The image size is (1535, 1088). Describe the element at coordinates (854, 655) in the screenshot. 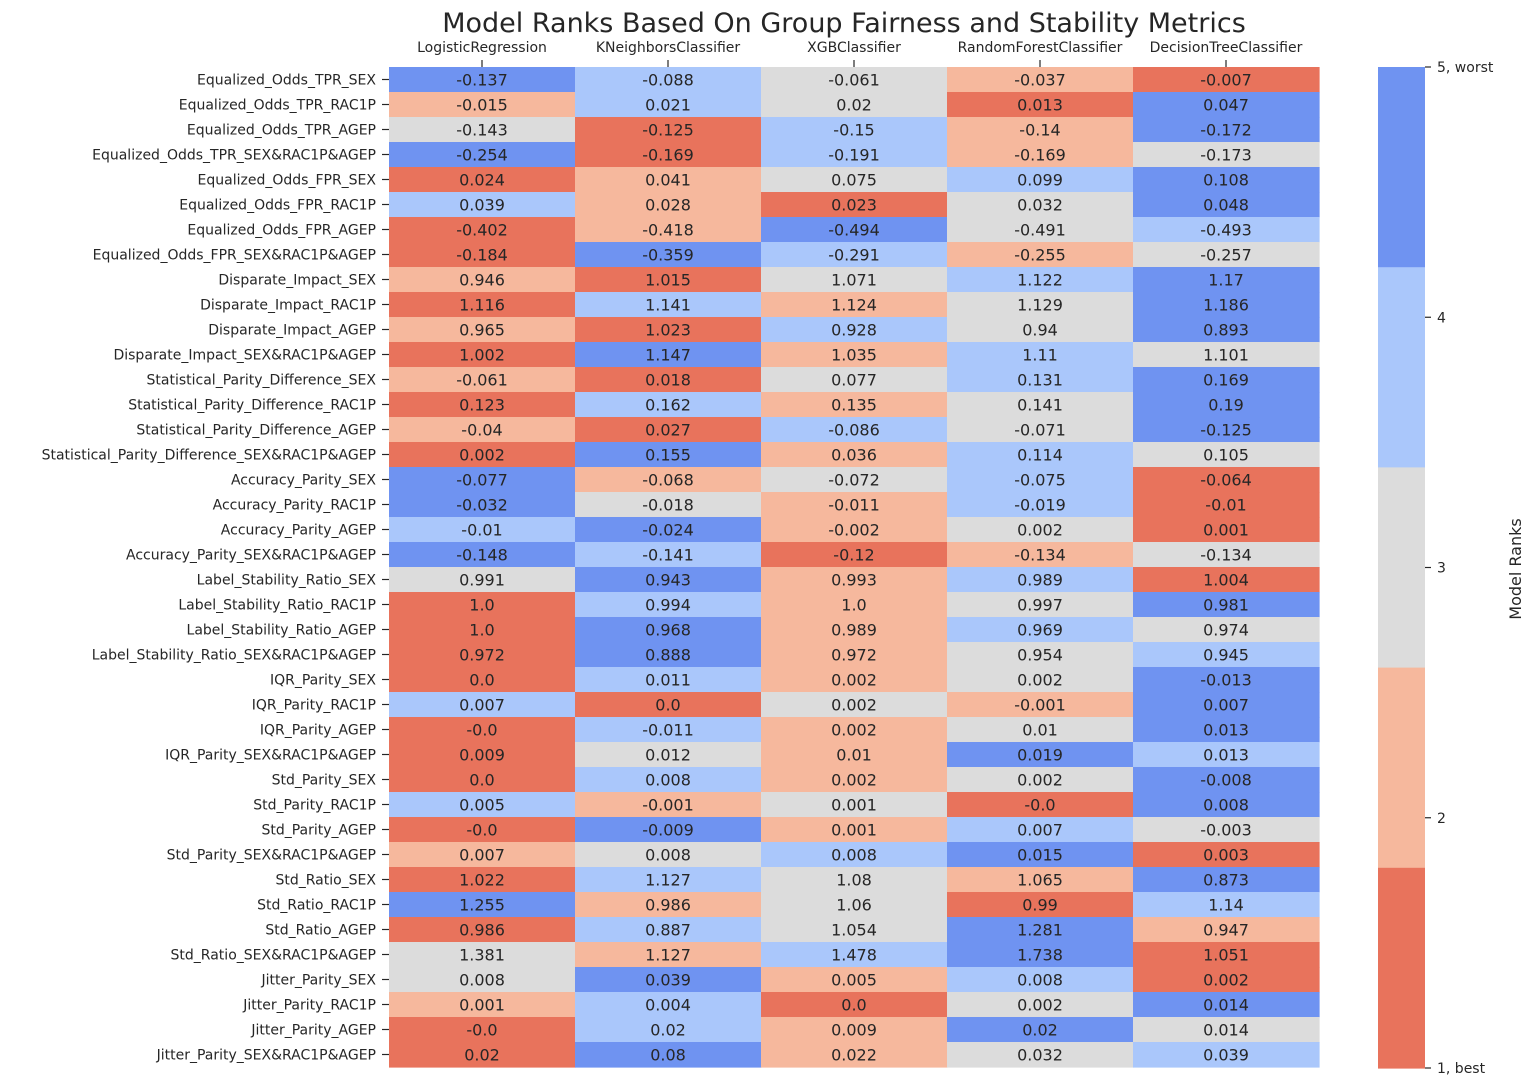

I see `cell-value: 0.972` at that location.